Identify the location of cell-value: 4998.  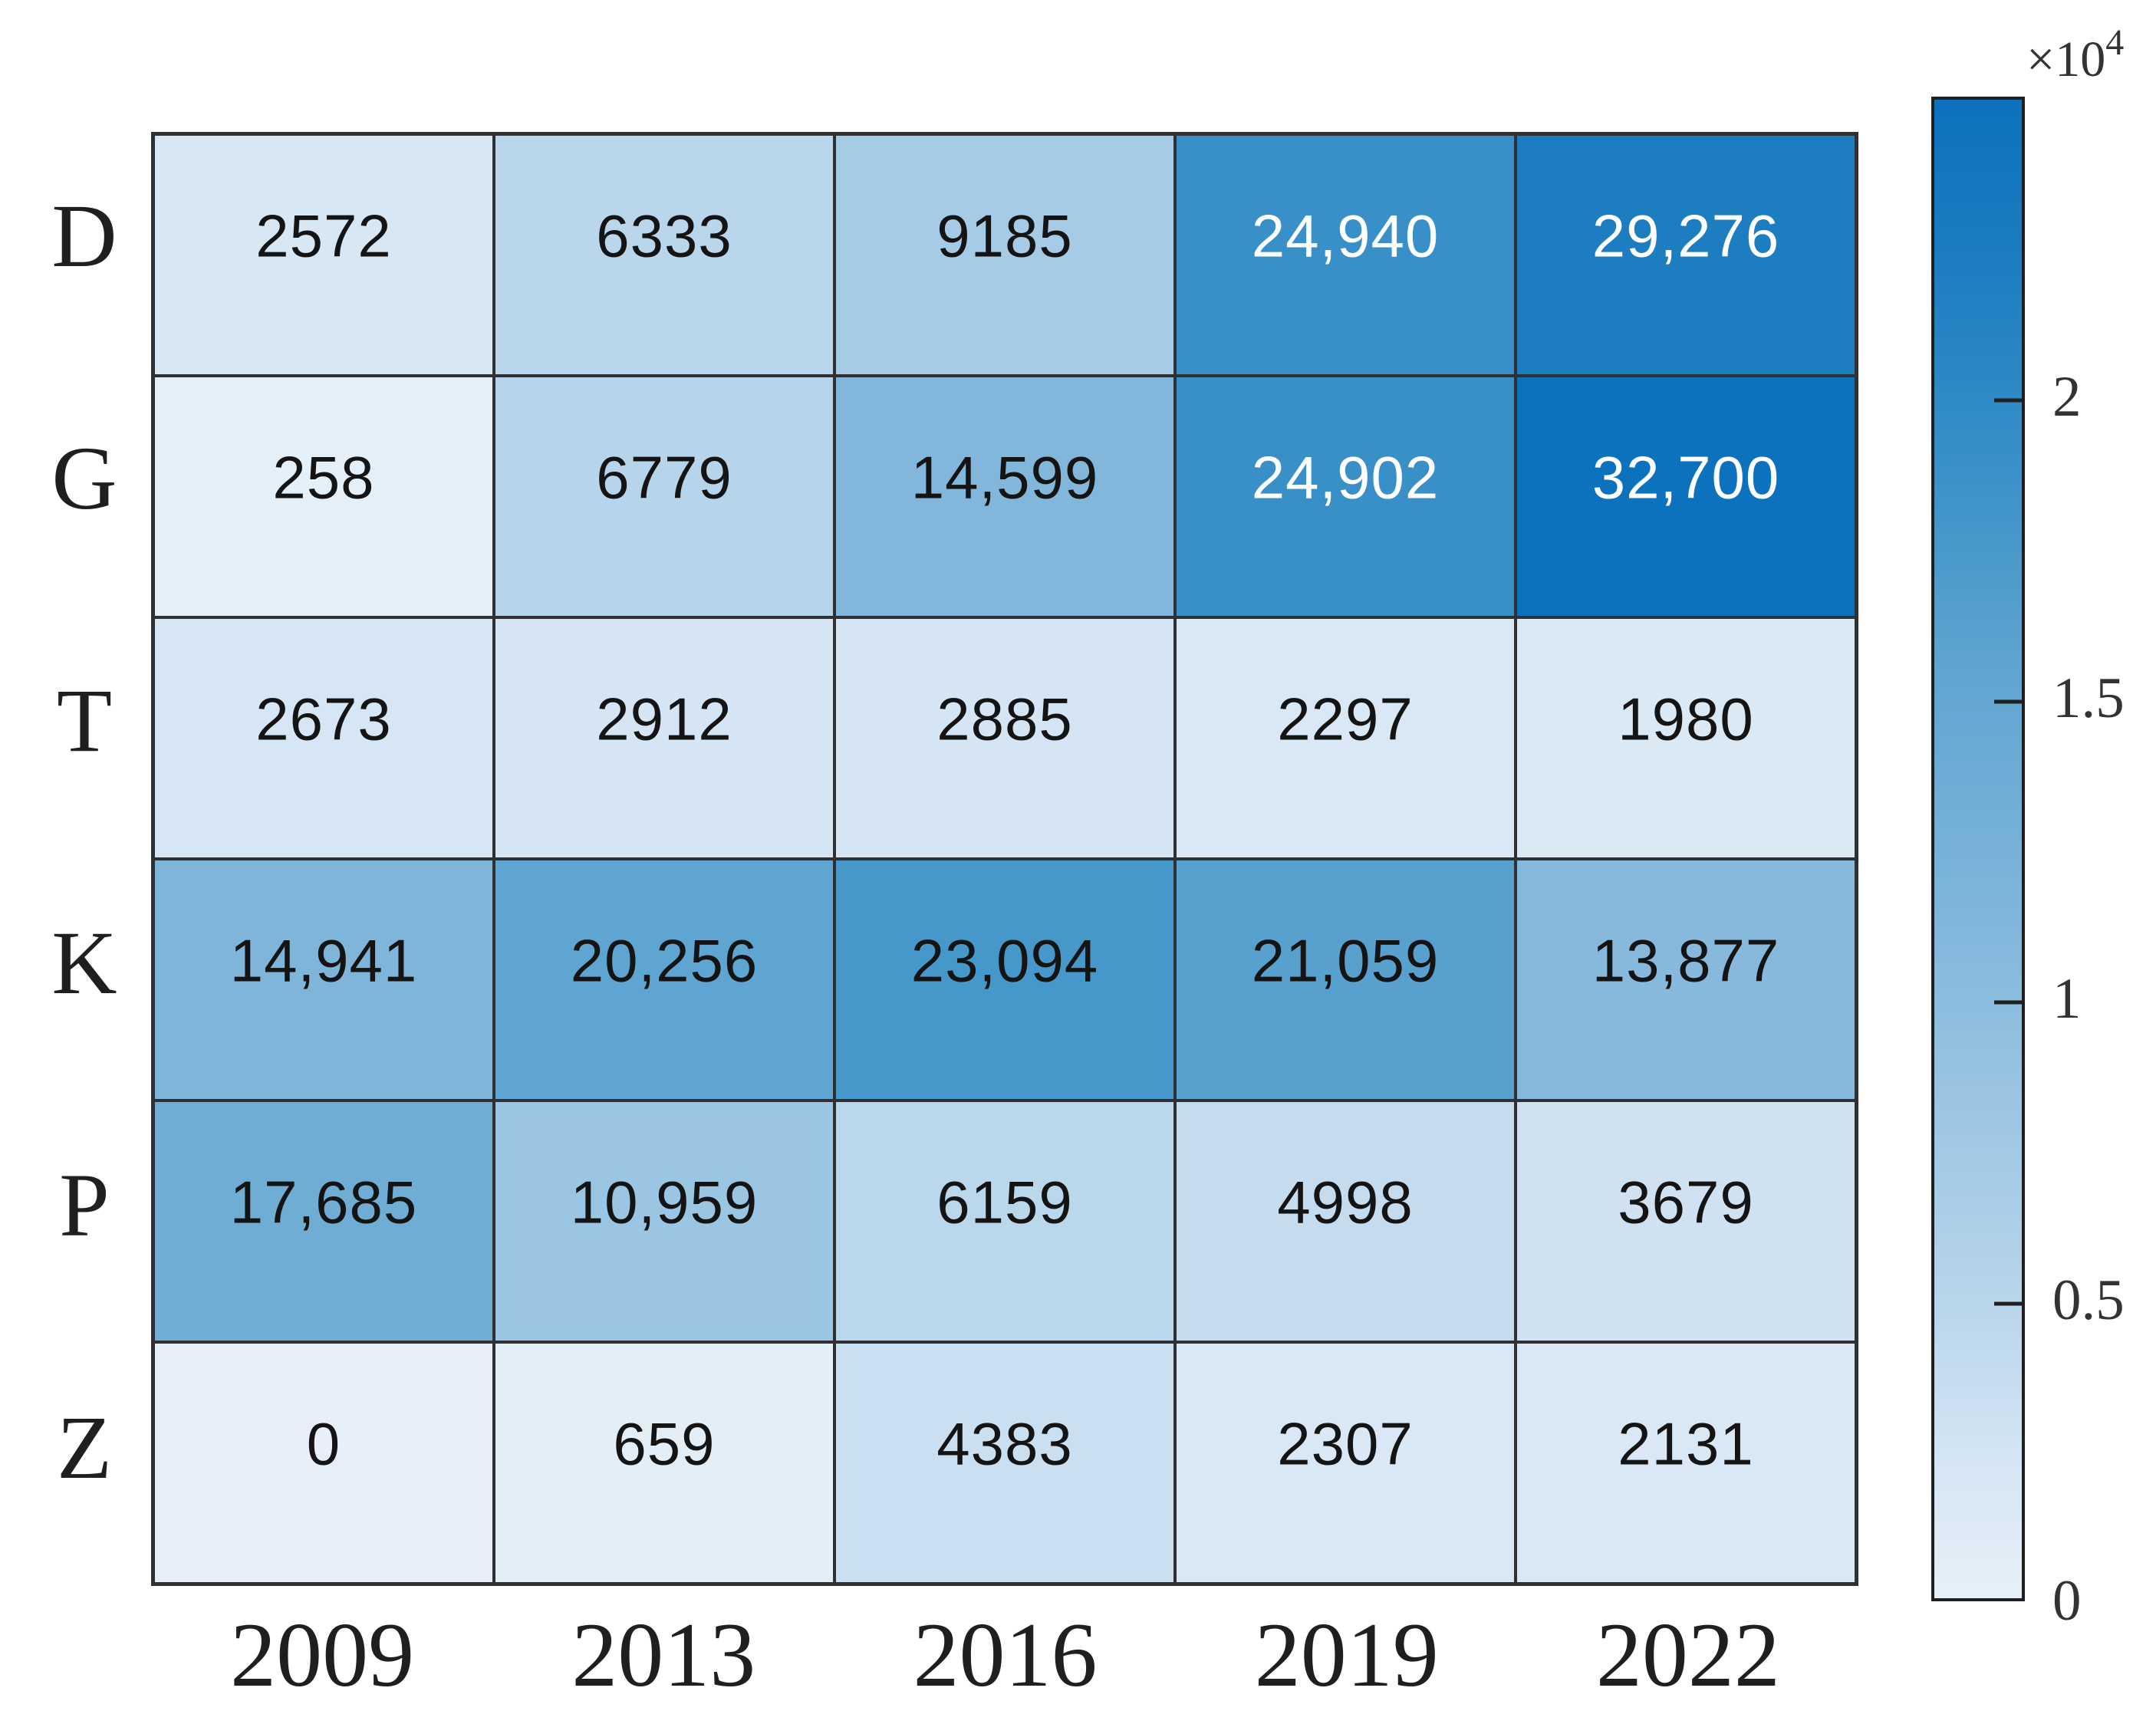
(1345, 1202).